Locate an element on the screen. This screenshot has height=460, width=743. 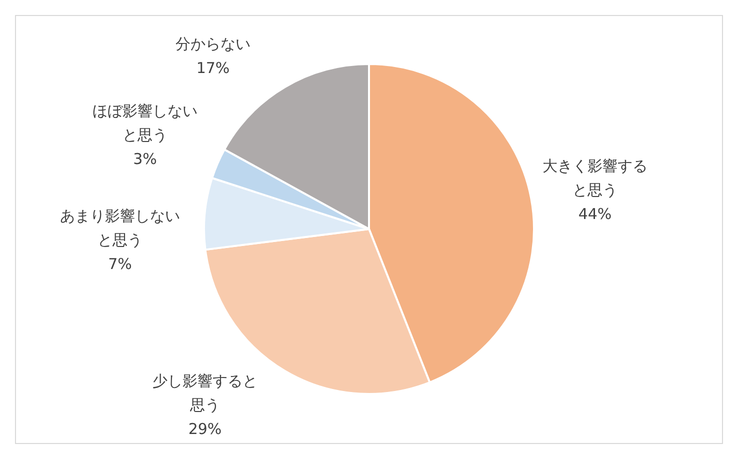
slice-label: あまり影響しないと思う is located at coordinates (120, 228).